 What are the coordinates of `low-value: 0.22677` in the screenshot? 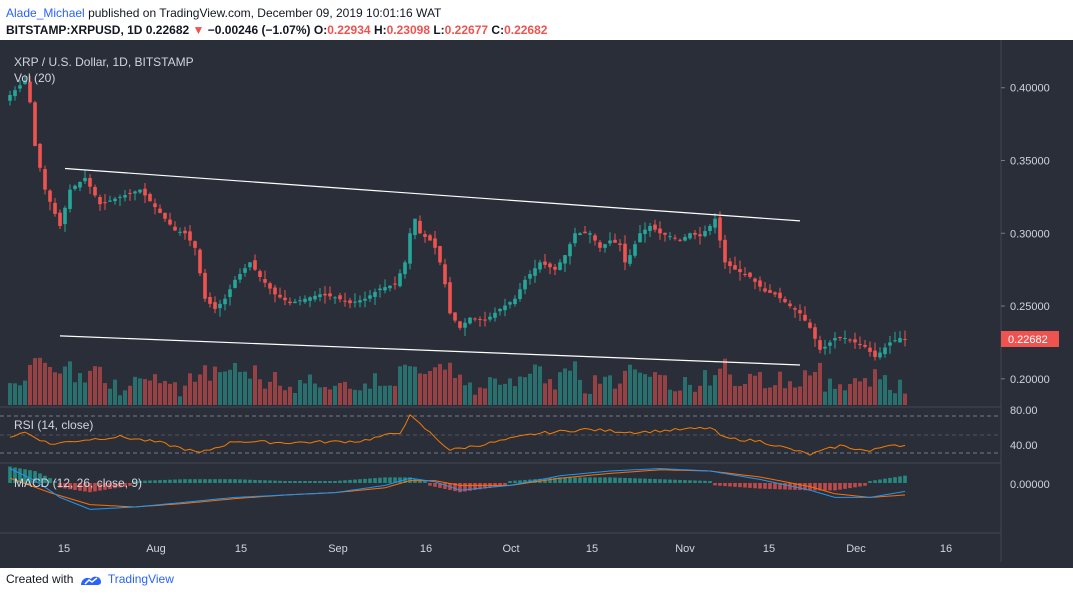 It's located at (466, 30).